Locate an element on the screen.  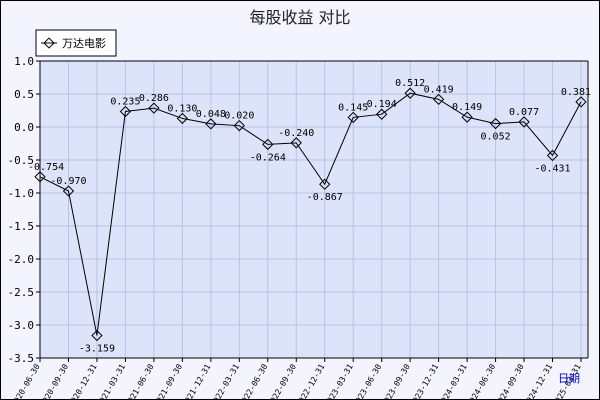
x-tick-label: 2022-06-30 is located at coordinates (254, 381).